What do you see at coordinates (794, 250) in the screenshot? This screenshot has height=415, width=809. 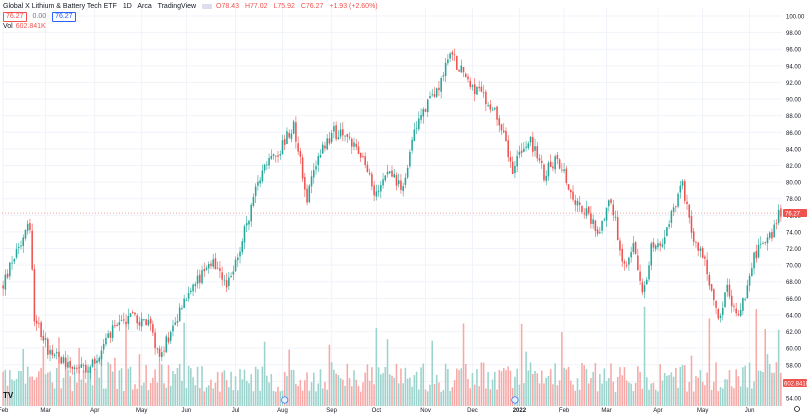 I see `price-tick-label: 72.00` at bounding box center [794, 250].